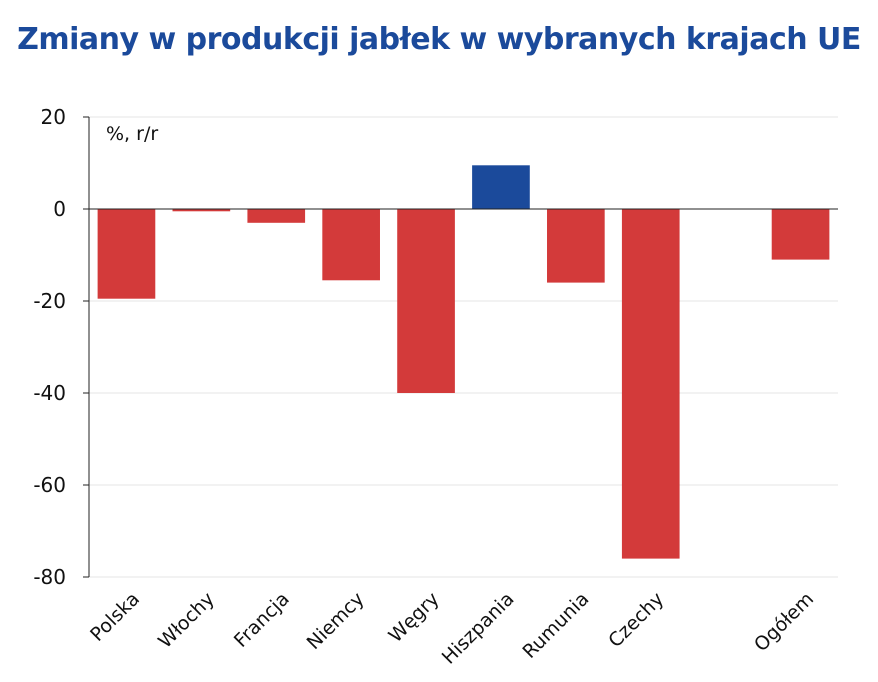 Image resolution: width=878 pixels, height=682 pixels. Describe the element at coordinates (478, 628) in the screenshot. I see `x-category-label: Hiszpania` at that location.